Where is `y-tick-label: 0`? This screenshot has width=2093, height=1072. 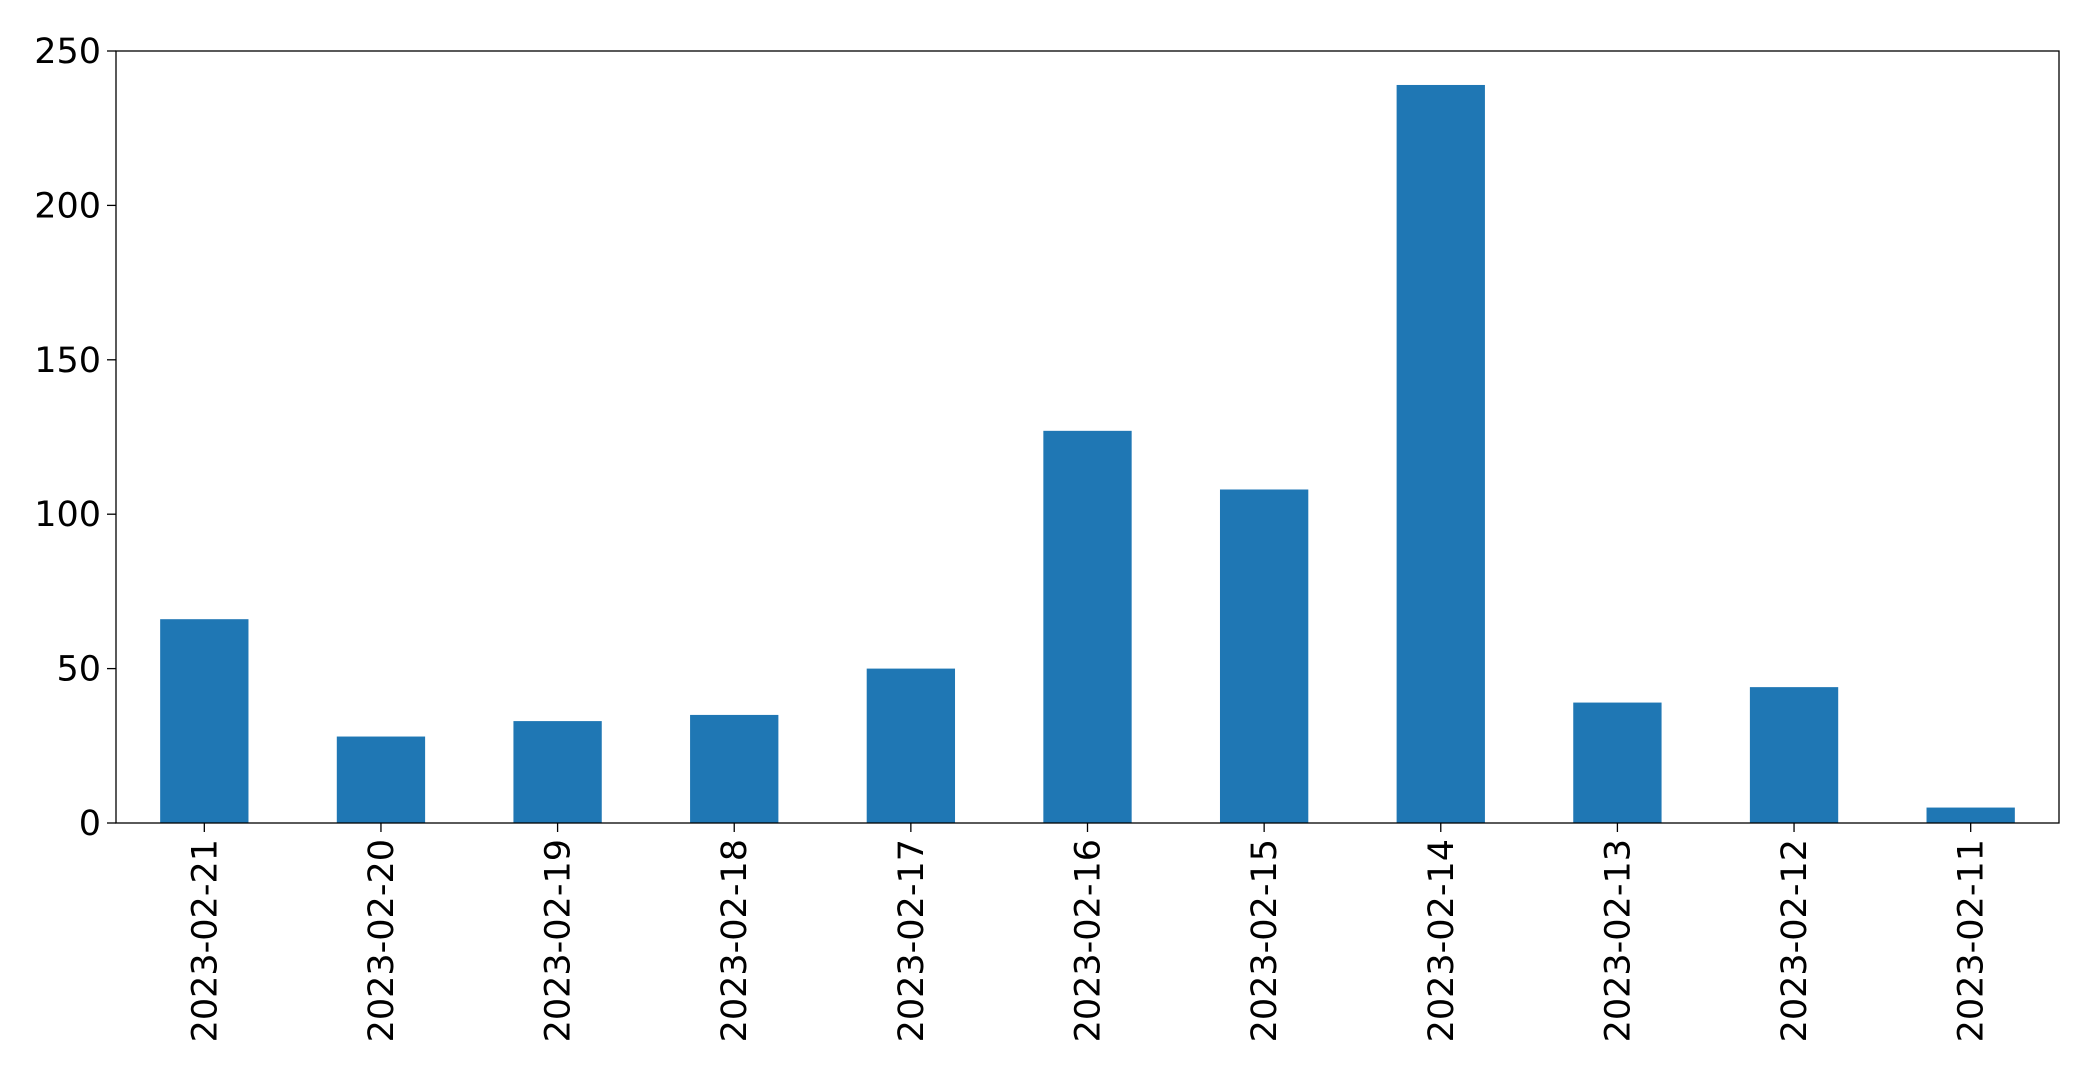 y-tick-label: 0 is located at coordinates (90, 824).